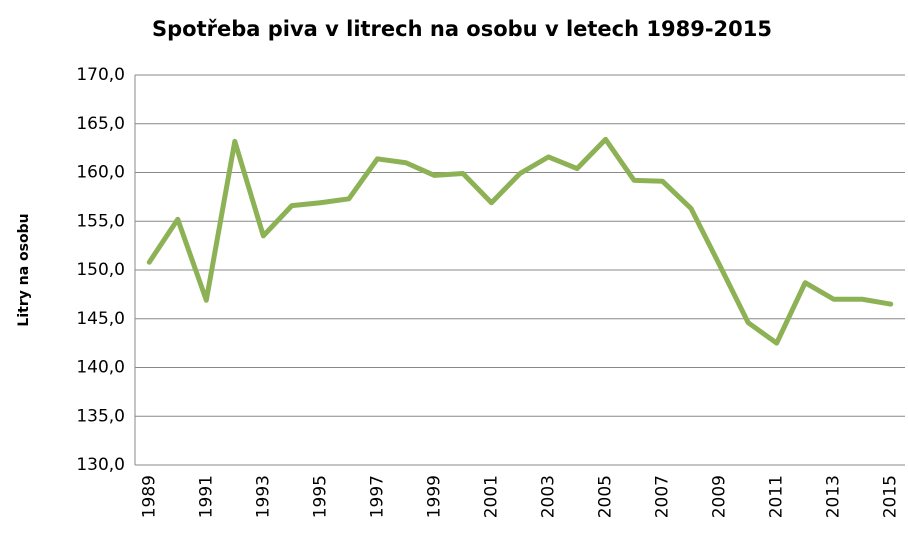  I want to click on x-tick-label: 1989, so click(149, 496).